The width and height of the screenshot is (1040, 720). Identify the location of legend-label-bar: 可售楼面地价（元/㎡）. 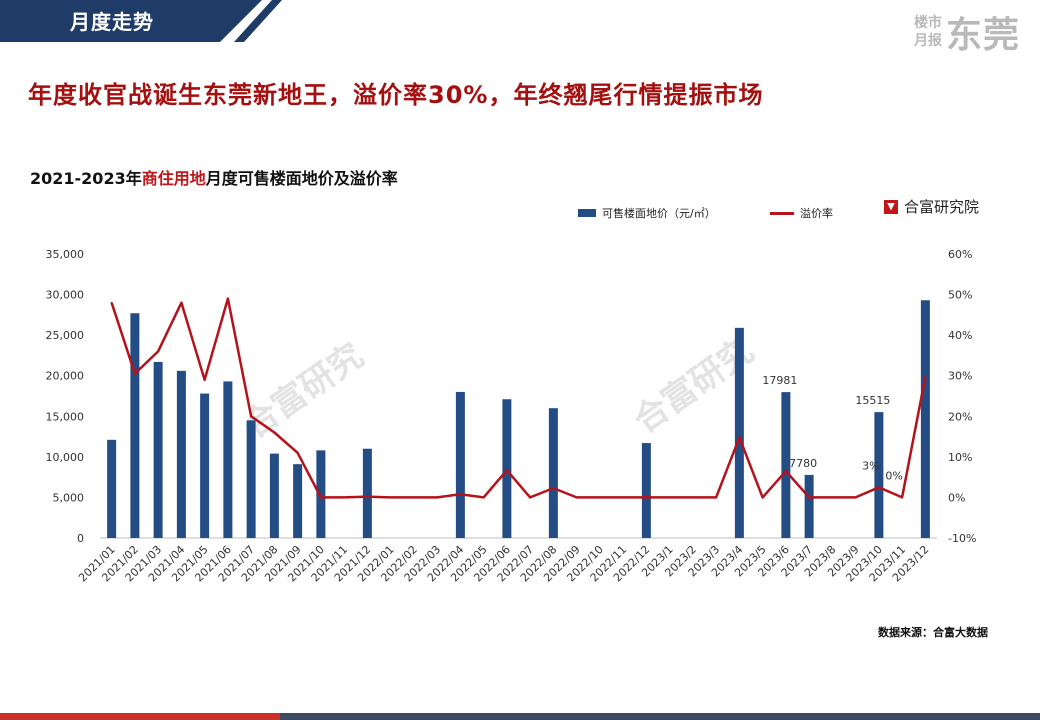
(659, 213).